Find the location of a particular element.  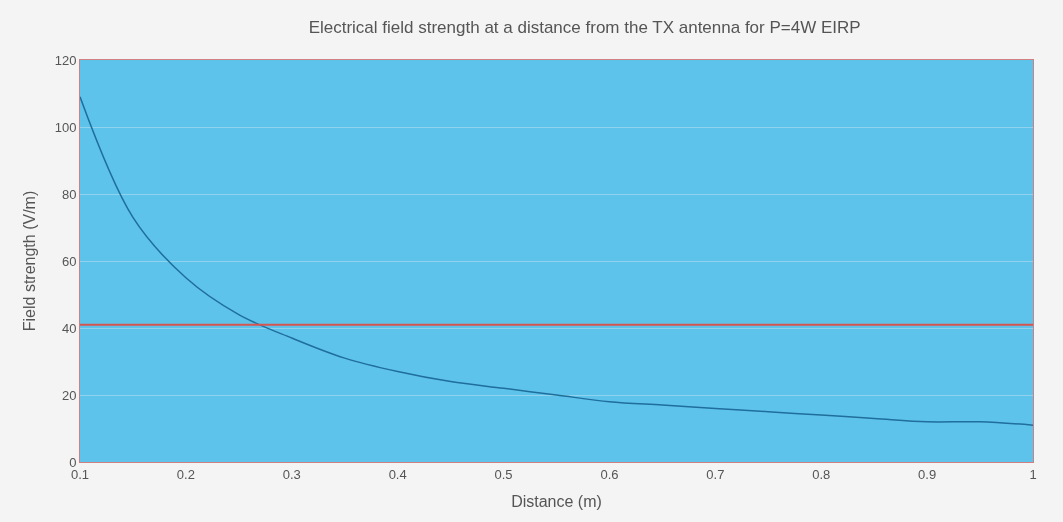

chart-title: Electrical field strength at a distance from the TX antenna for P=4W EIRP is located at coordinates (584, 27).